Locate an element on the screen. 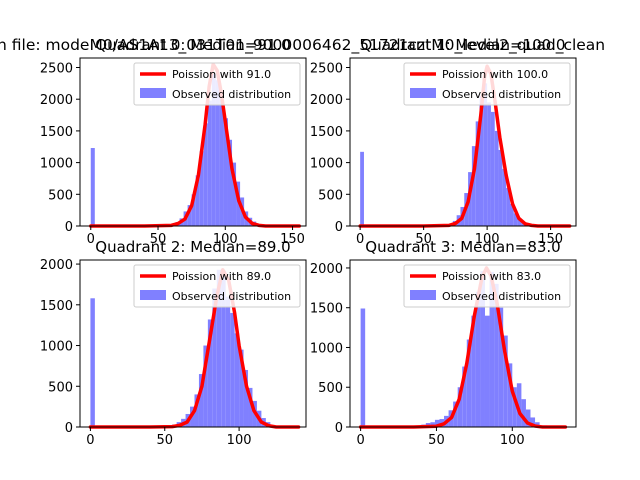 The height and width of the screenshot is (480, 640). chart-title: Quadrant 0: Median=91.0 is located at coordinates (192, 45).